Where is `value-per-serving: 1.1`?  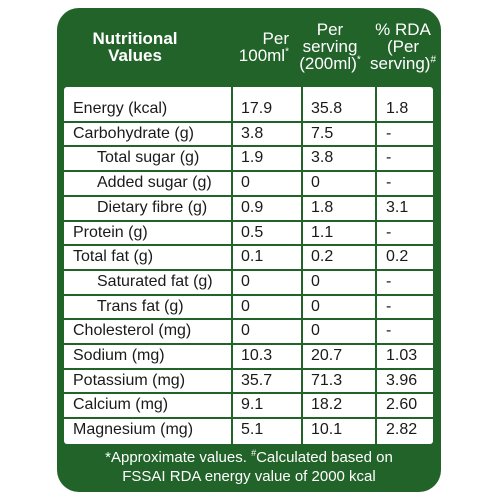
value-per-serving: 1.1 is located at coordinates (322, 232).